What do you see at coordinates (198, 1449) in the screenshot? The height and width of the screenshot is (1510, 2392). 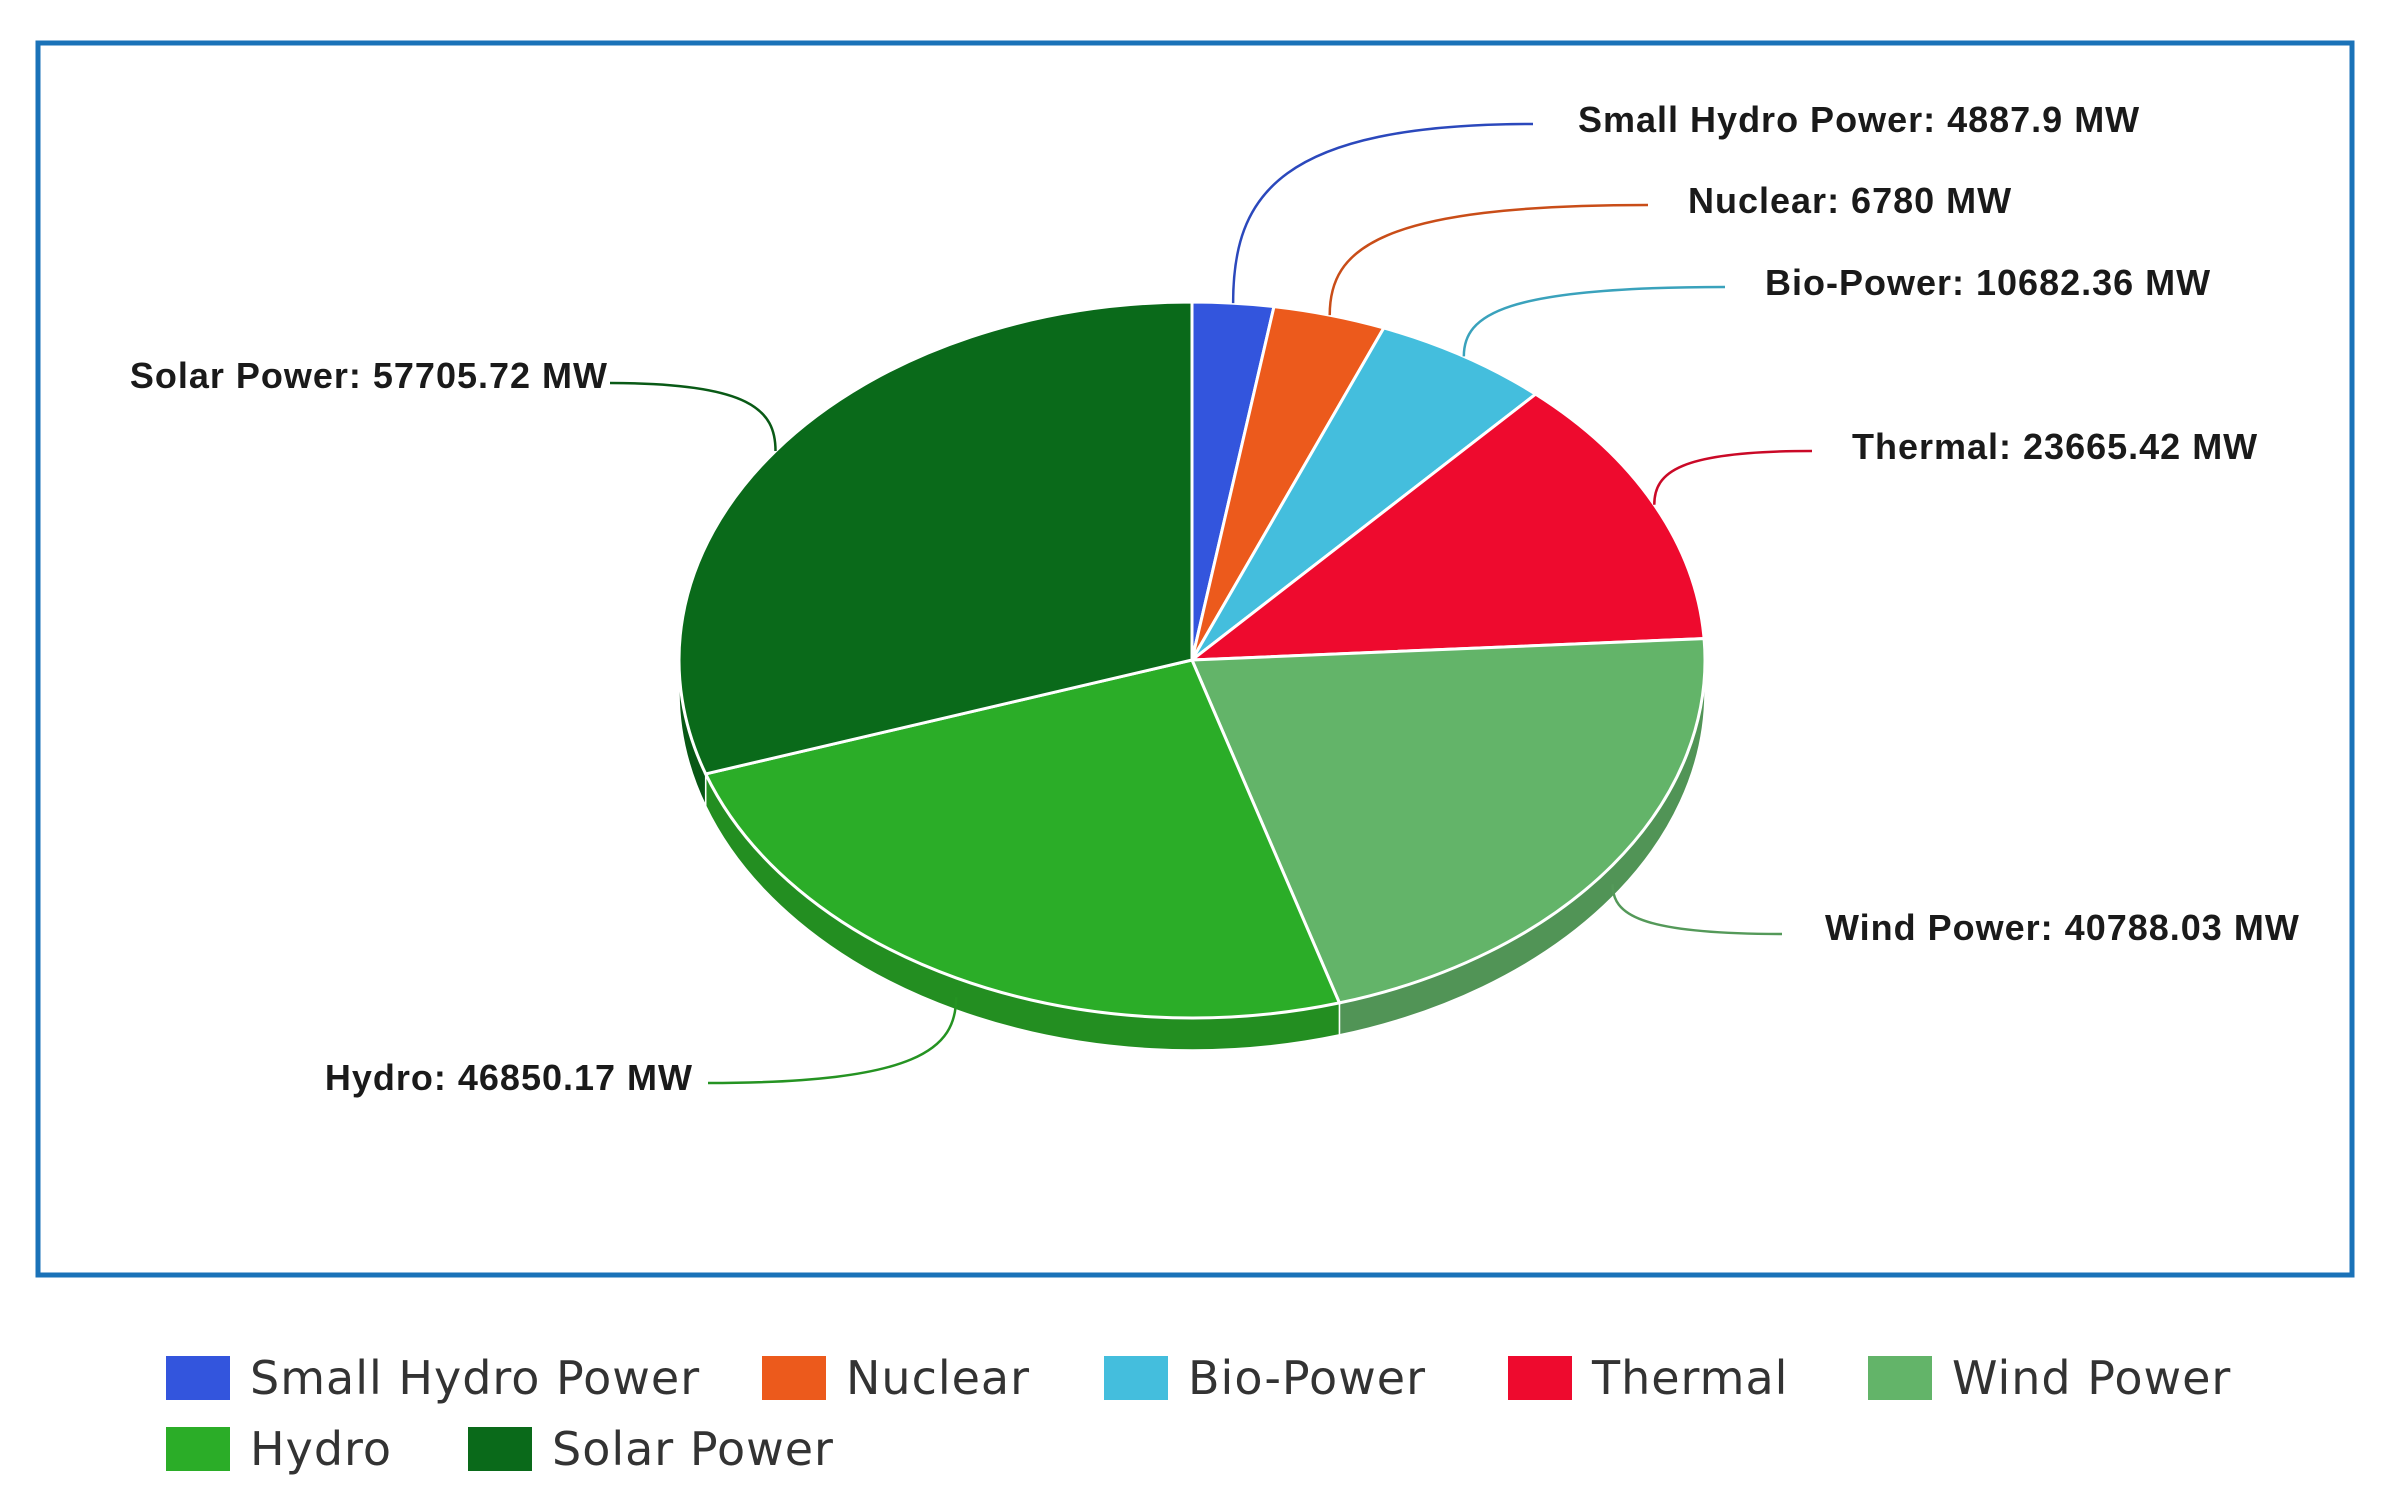 I see `legend-swatch-hydro` at bounding box center [198, 1449].